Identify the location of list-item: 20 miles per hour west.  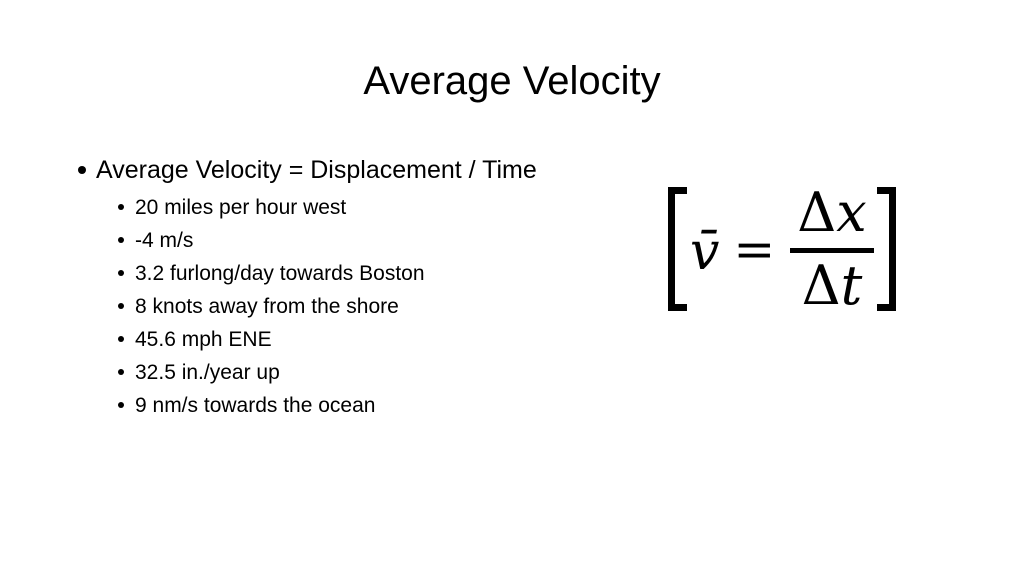
(378, 207).